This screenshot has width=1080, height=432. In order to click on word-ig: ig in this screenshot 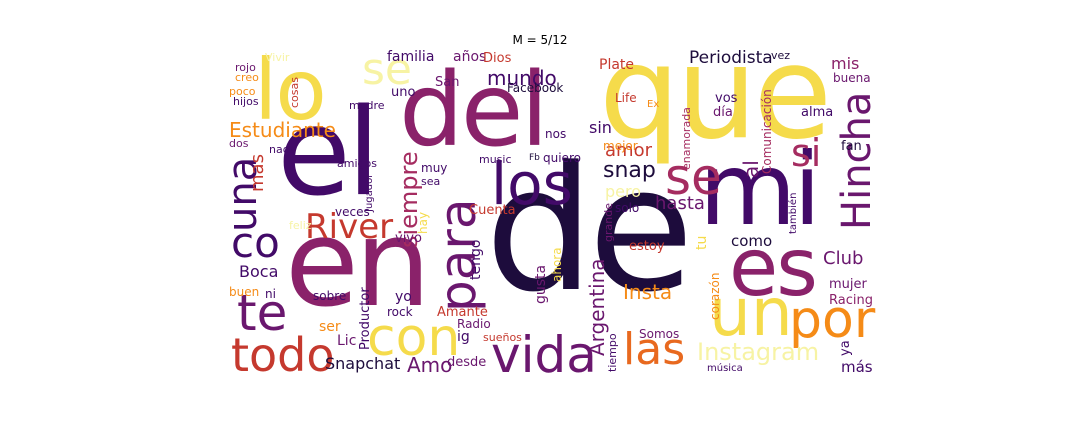, I will do `click(463, 337)`.